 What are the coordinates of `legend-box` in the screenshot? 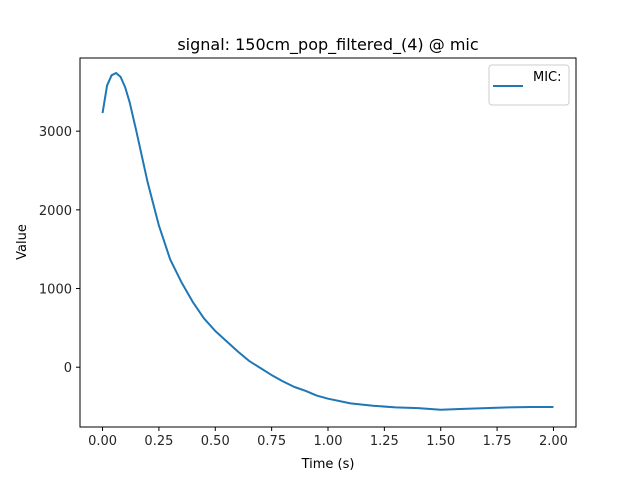 It's located at (529, 85).